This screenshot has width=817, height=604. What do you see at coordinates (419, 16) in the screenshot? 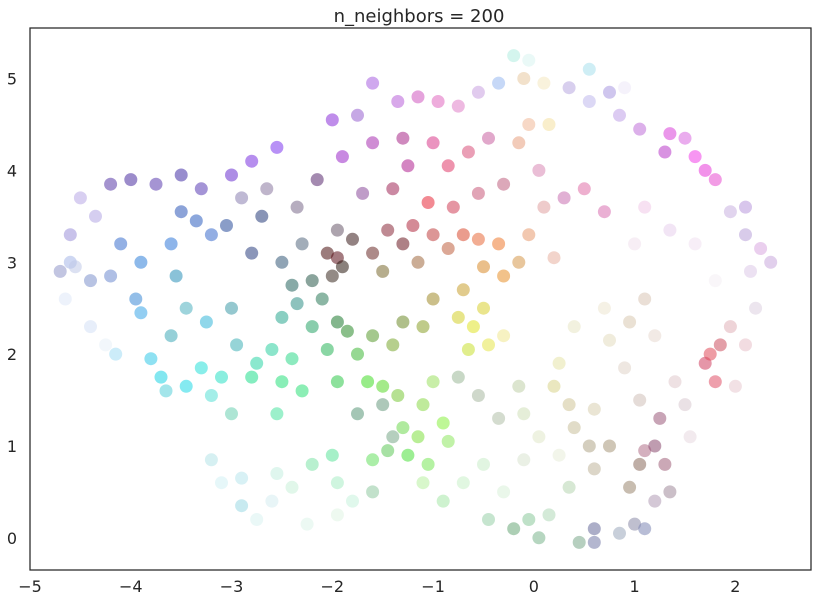
I see `chart-title: n_neighbors = 200` at bounding box center [419, 16].